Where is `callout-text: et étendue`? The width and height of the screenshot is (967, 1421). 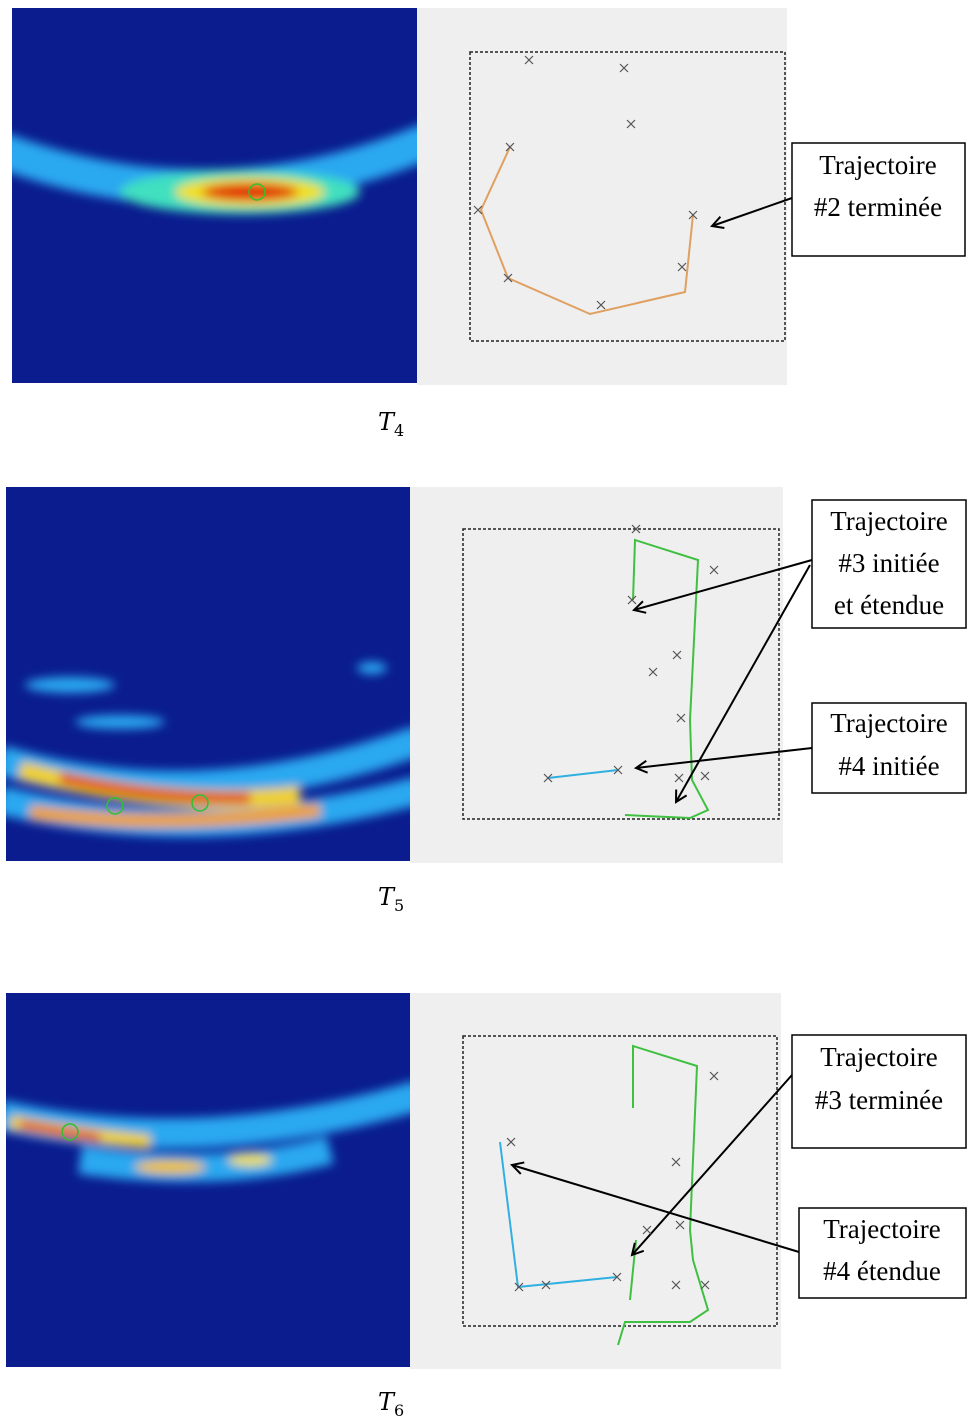 callout-text: et étendue is located at coordinates (889, 605).